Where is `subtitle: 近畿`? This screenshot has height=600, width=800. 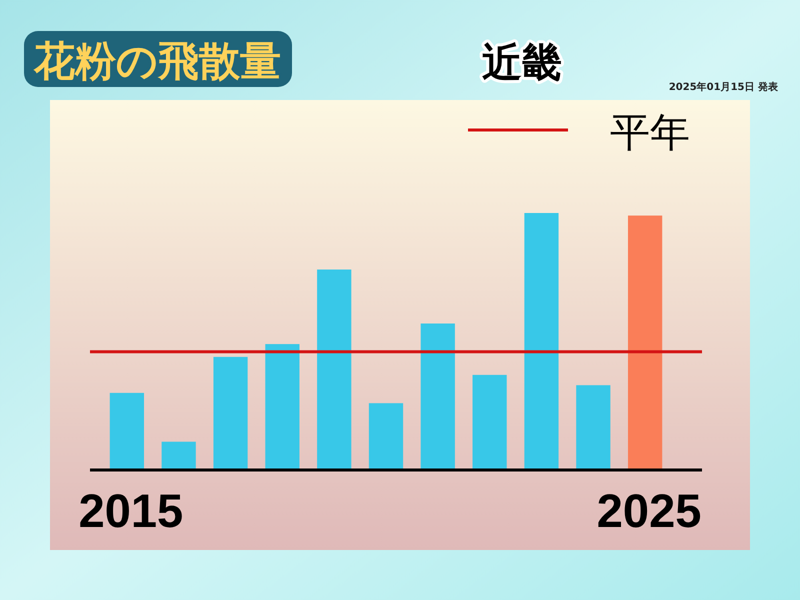 subtitle: 近畿 is located at coordinates (522, 63).